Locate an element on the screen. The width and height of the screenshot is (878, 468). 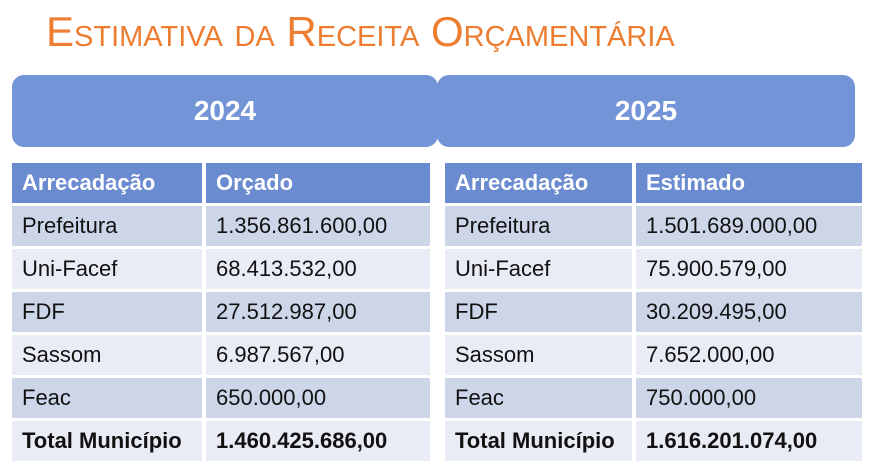
row-value: 75.900.579,00 is located at coordinates (749, 269).